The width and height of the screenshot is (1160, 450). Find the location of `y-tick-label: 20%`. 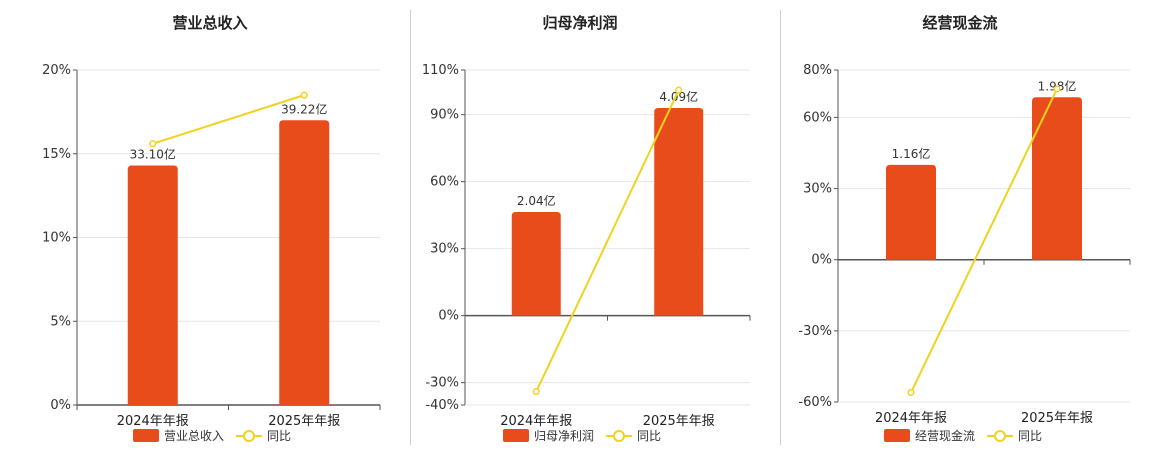

y-tick-label: 20% is located at coordinates (56, 70).